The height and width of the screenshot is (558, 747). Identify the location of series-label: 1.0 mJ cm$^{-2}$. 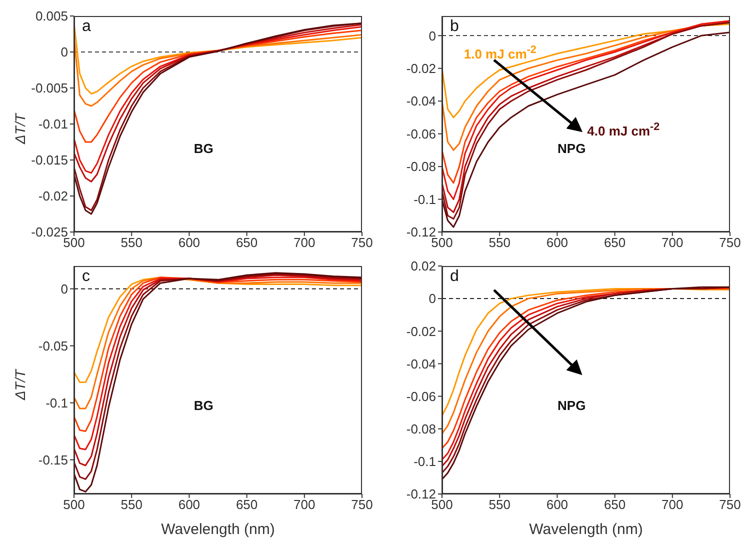
(500, 53).